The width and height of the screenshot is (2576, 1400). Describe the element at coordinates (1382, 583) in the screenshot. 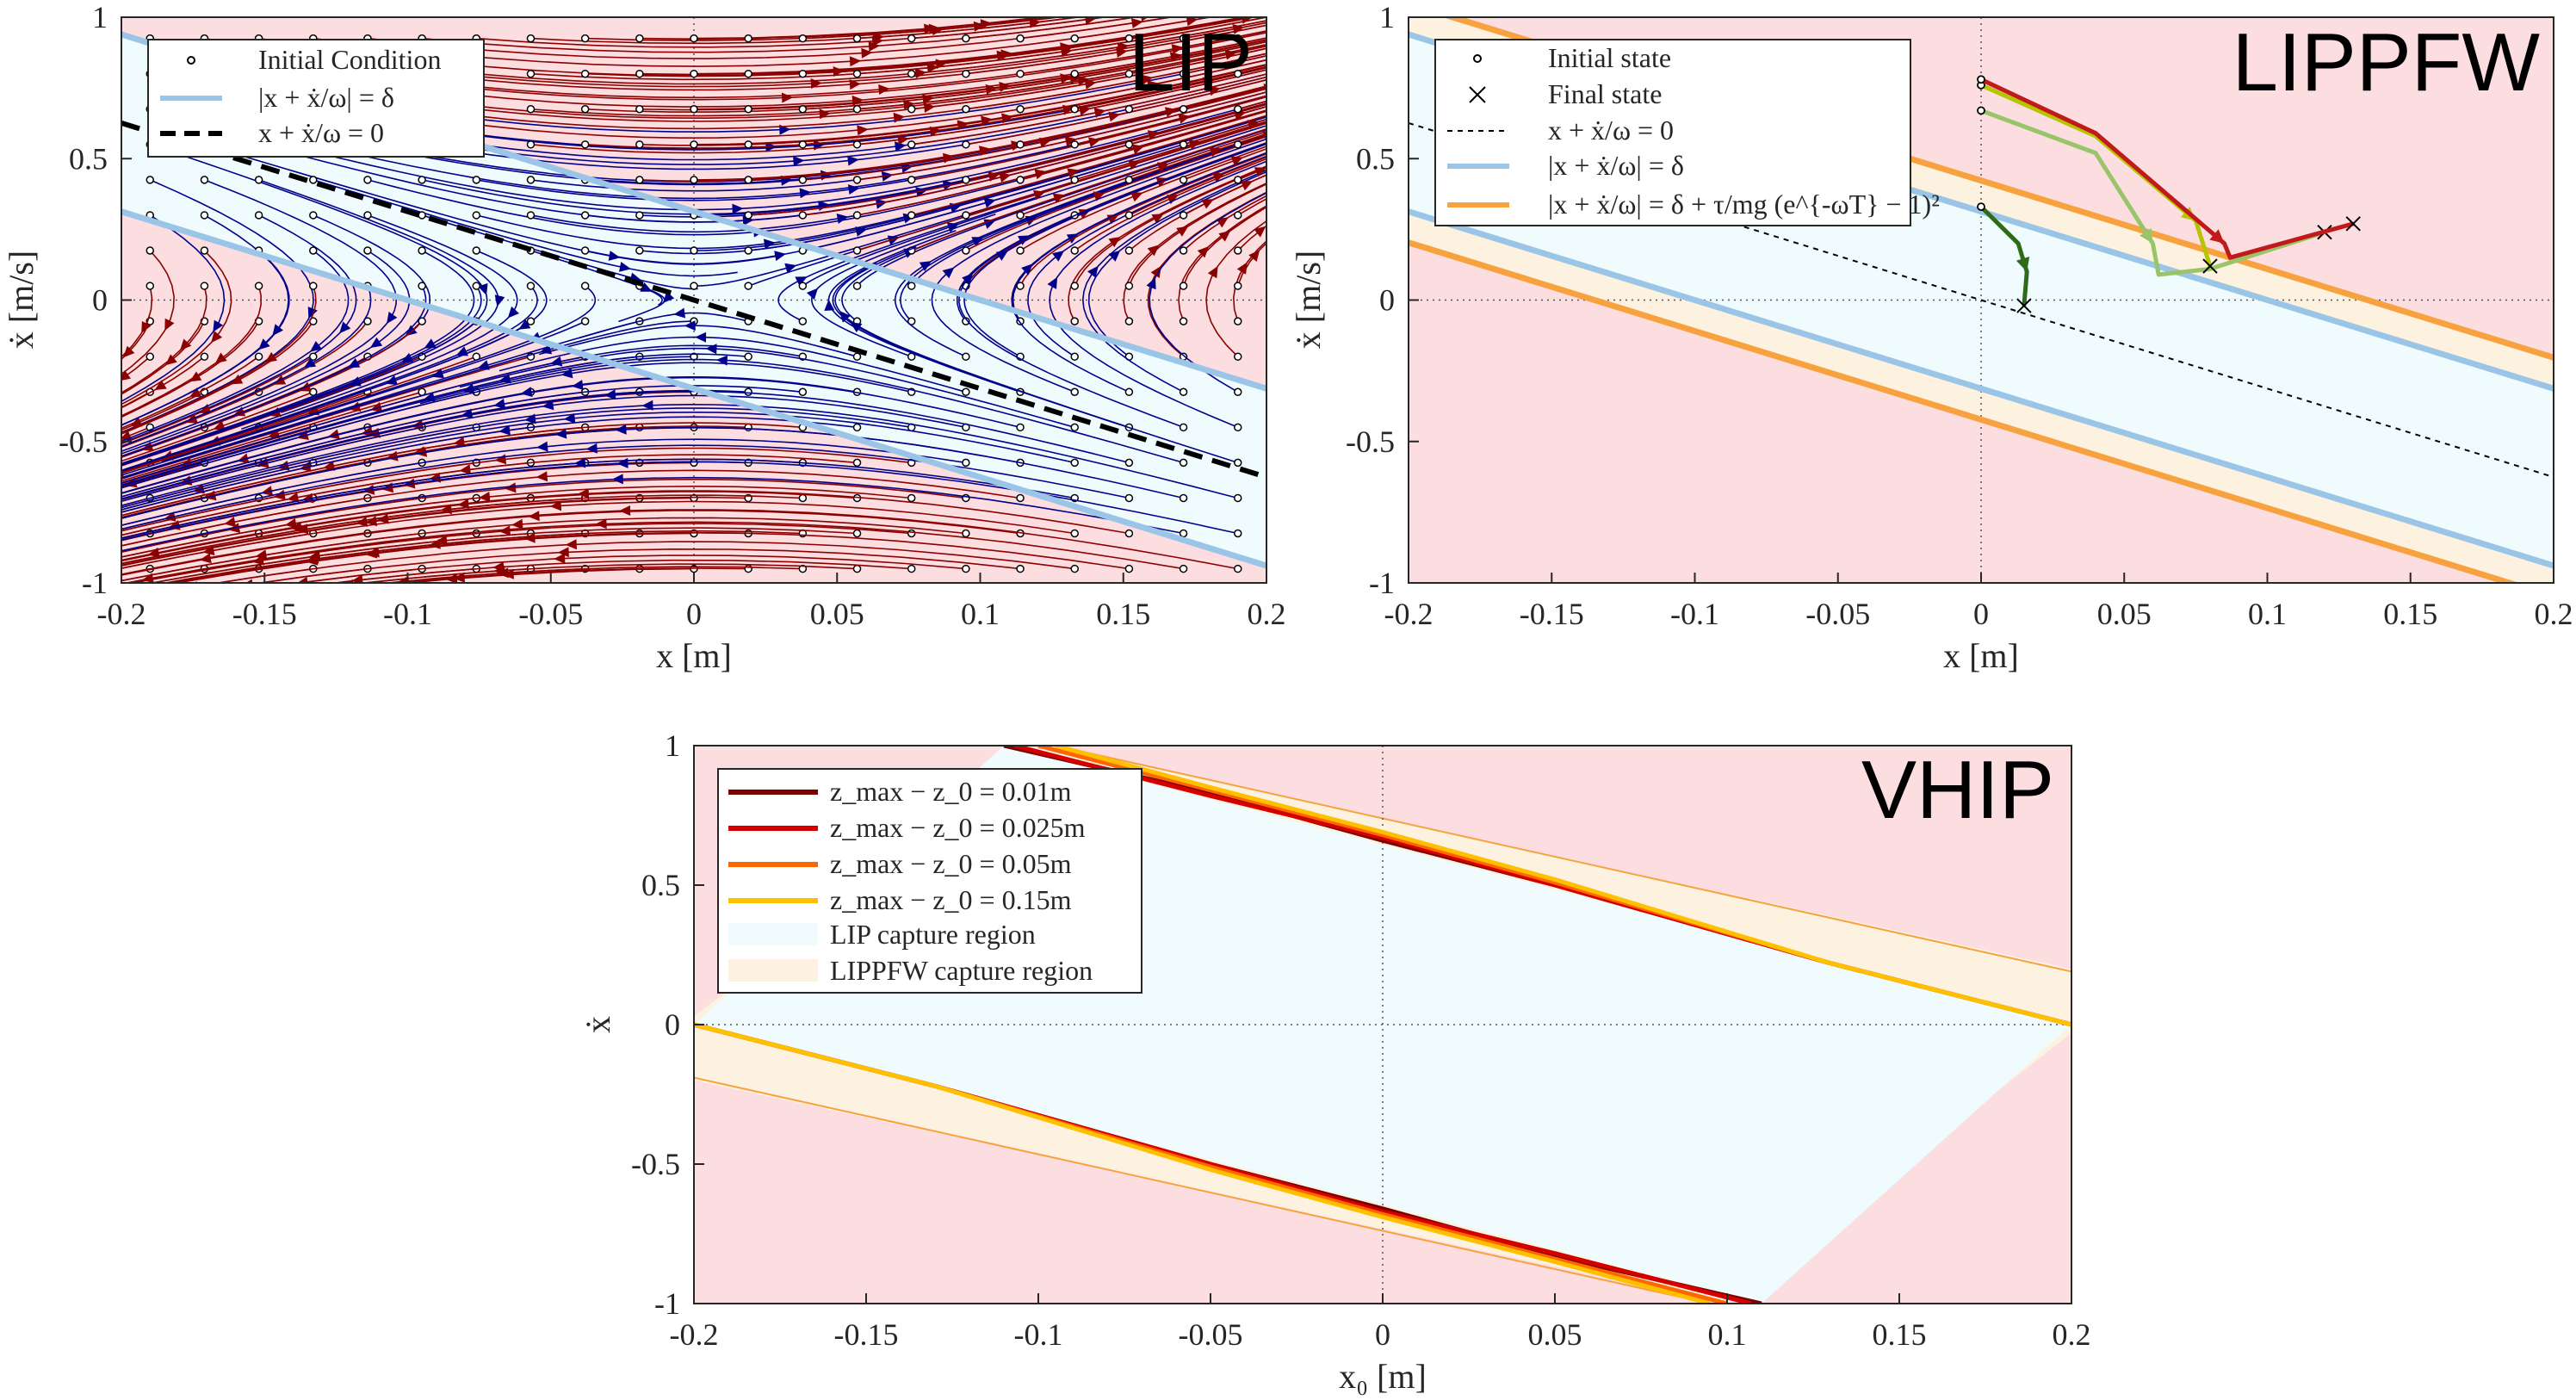

I see `lippfw-ytick-label: -1` at that location.